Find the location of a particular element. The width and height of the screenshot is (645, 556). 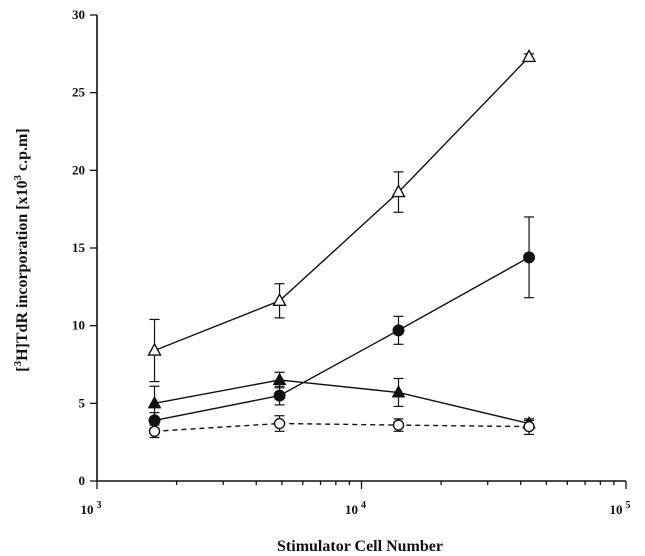

y-tick-label: 5 is located at coordinates (82, 402).